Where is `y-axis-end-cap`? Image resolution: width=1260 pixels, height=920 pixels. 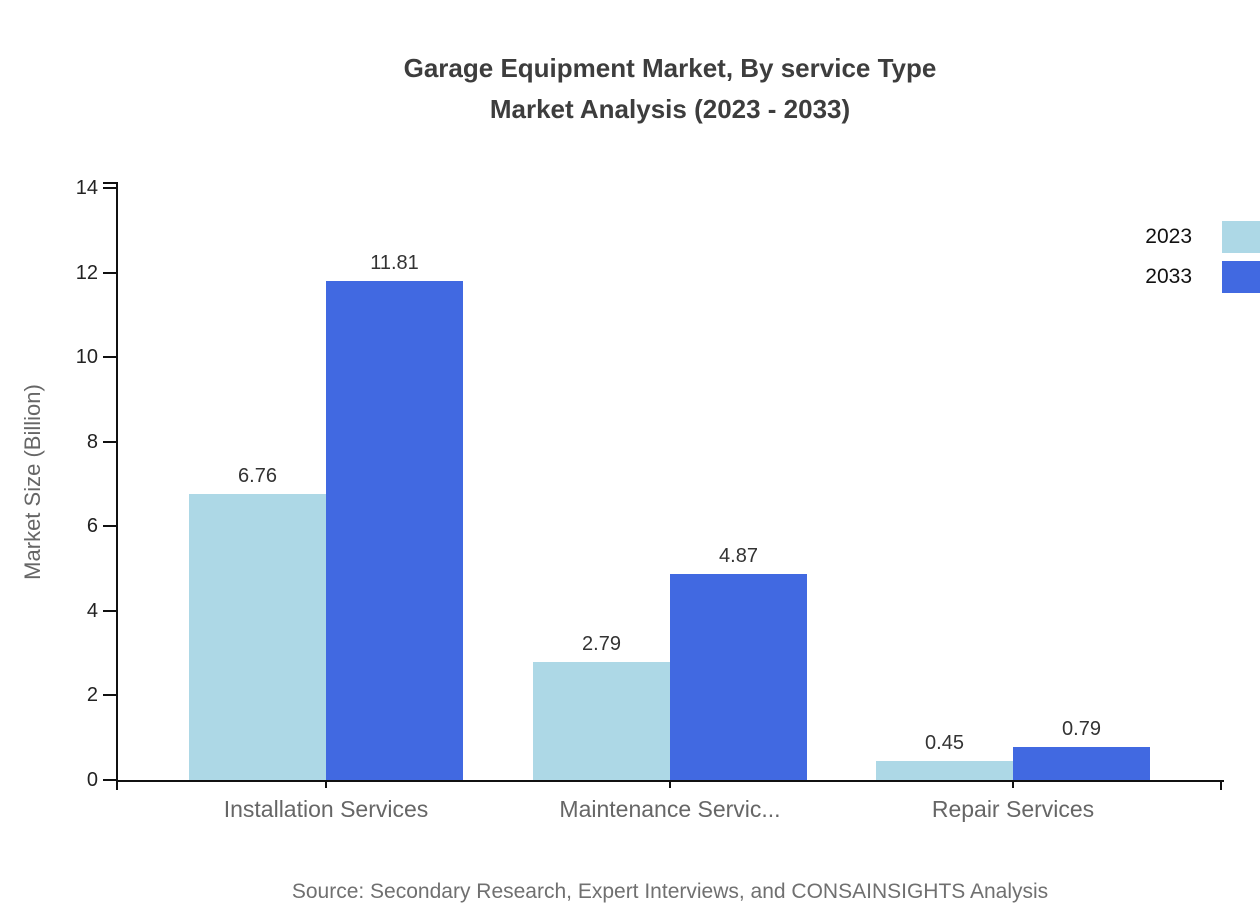 y-axis-end-cap is located at coordinates (109, 183).